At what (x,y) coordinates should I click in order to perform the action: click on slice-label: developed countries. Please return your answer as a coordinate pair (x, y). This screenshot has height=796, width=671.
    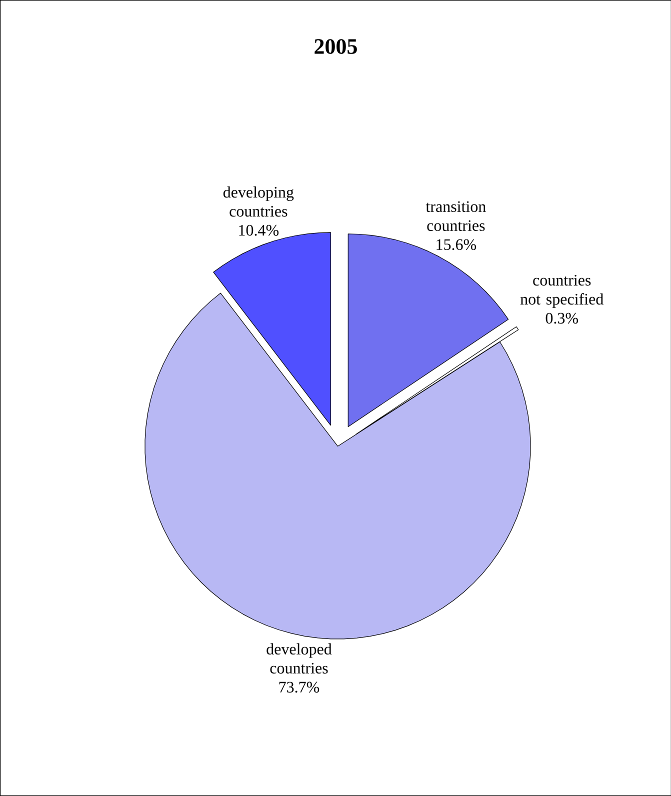
    Looking at the image, I should click on (299, 658).